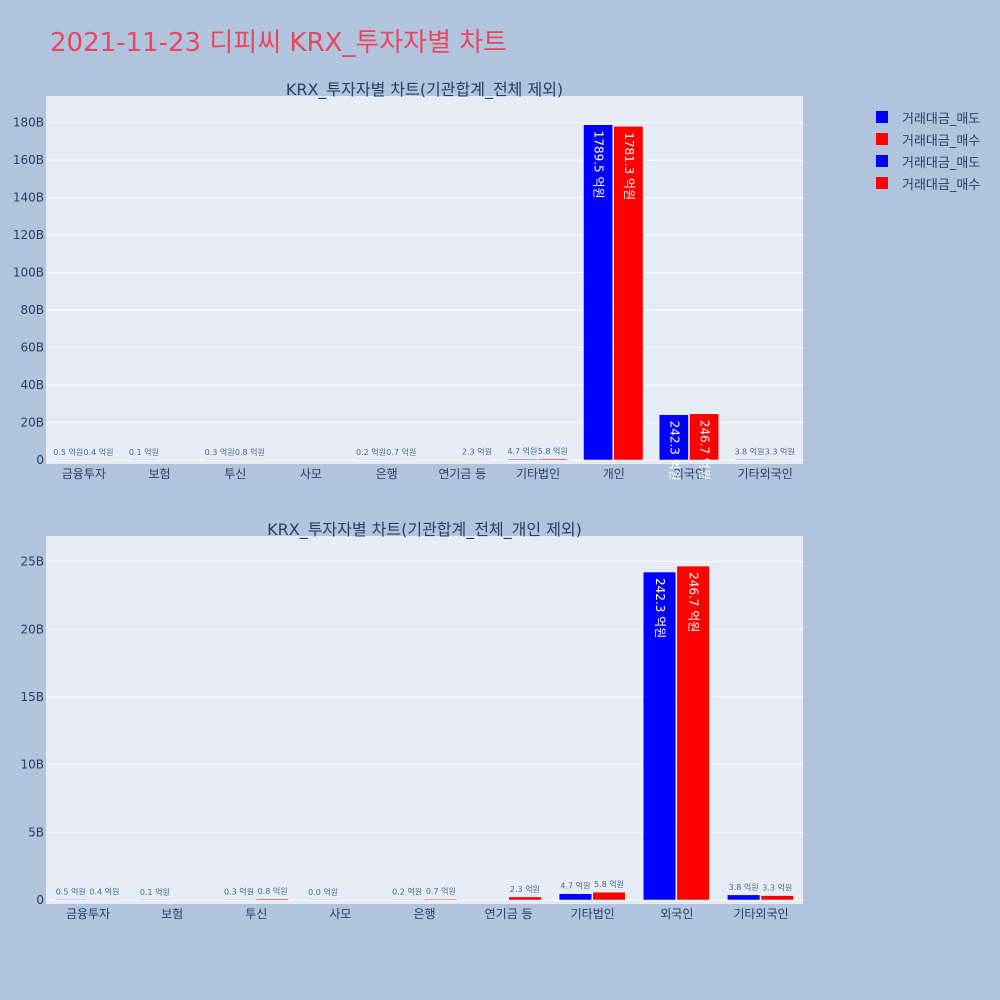 This screenshot has width=1000, height=1000. What do you see at coordinates (32, 310) in the screenshot?
I see `y-tick-label: 80B` at bounding box center [32, 310].